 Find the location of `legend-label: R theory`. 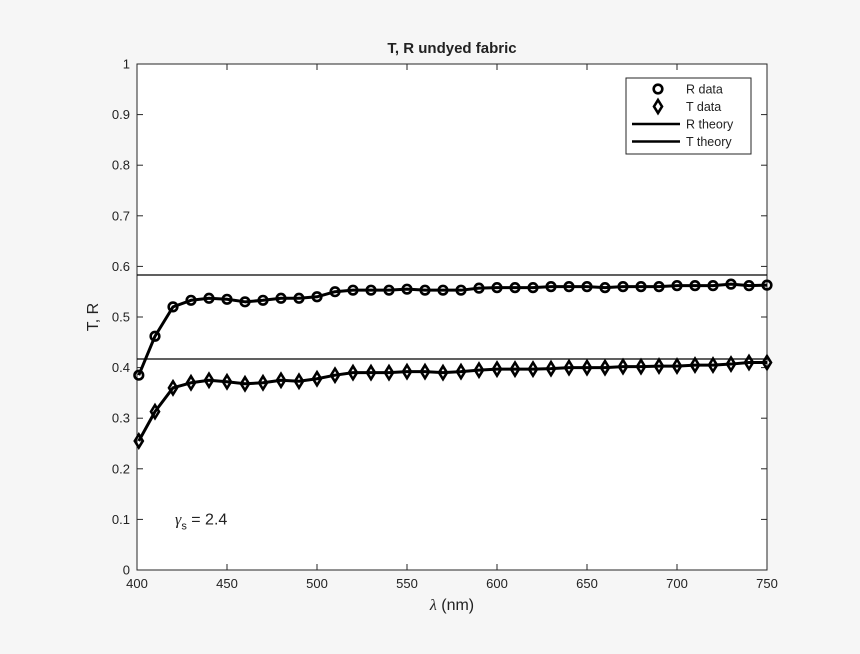

legend-label: R theory is located at coordinates (710, 125).